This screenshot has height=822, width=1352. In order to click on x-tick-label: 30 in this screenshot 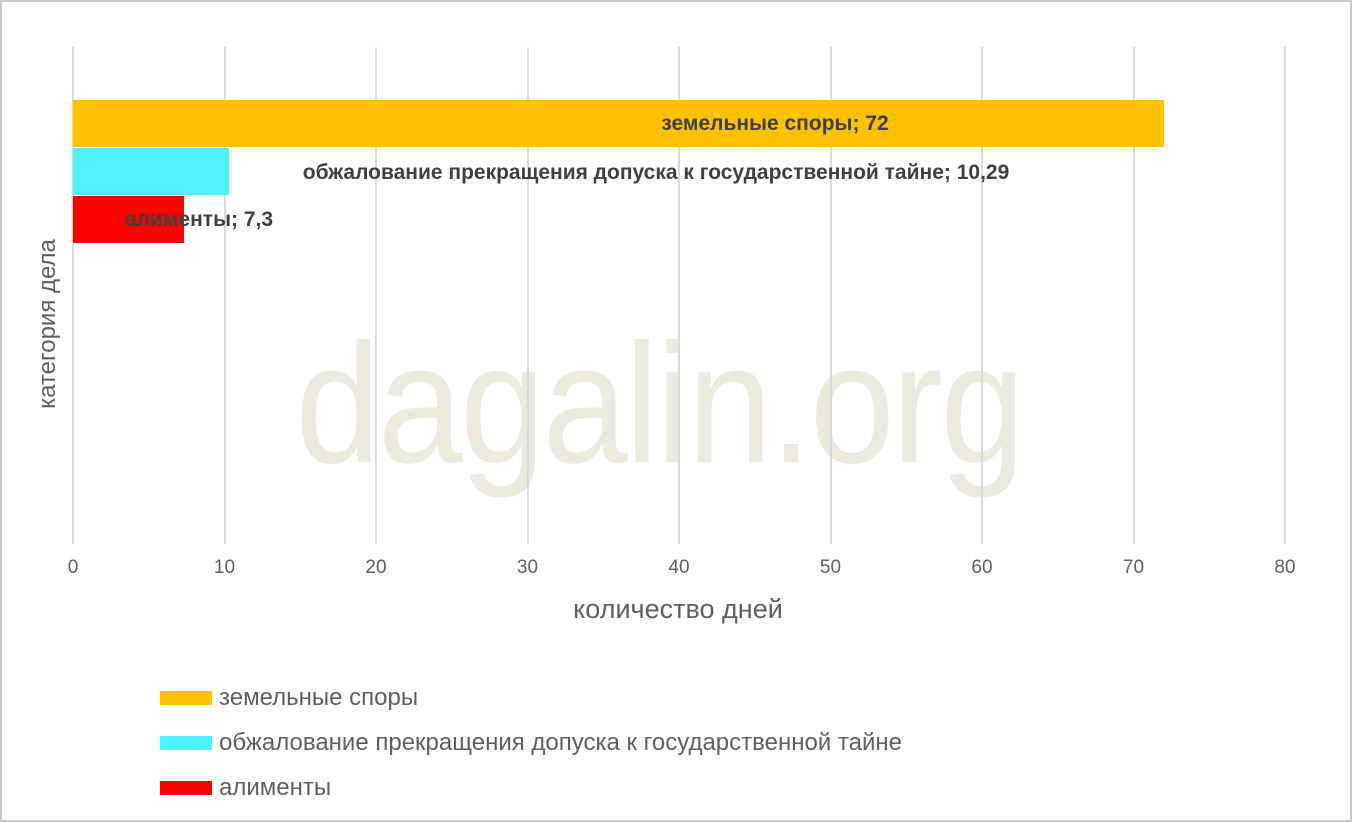, I will do `click(527, 567)`.